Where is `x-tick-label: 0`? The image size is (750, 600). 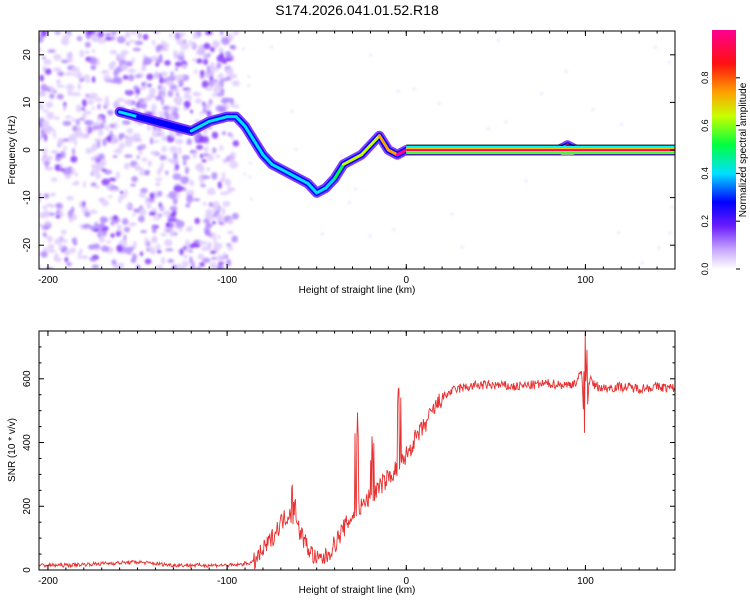
x-tick-label: 0 is located at coordinates (406, 581).